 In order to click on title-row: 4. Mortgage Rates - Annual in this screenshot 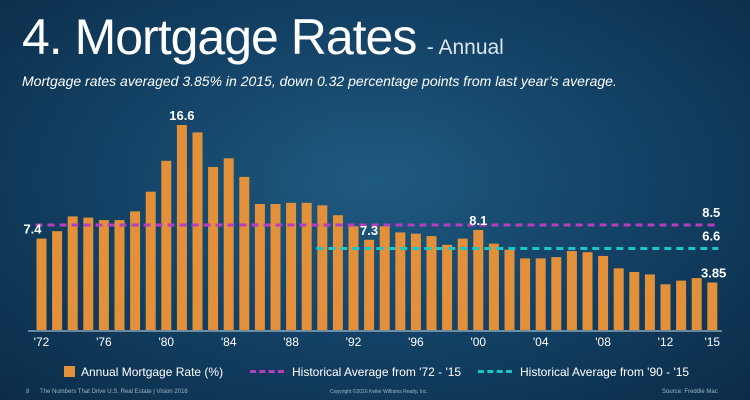, I will do `click(263, 37)`.